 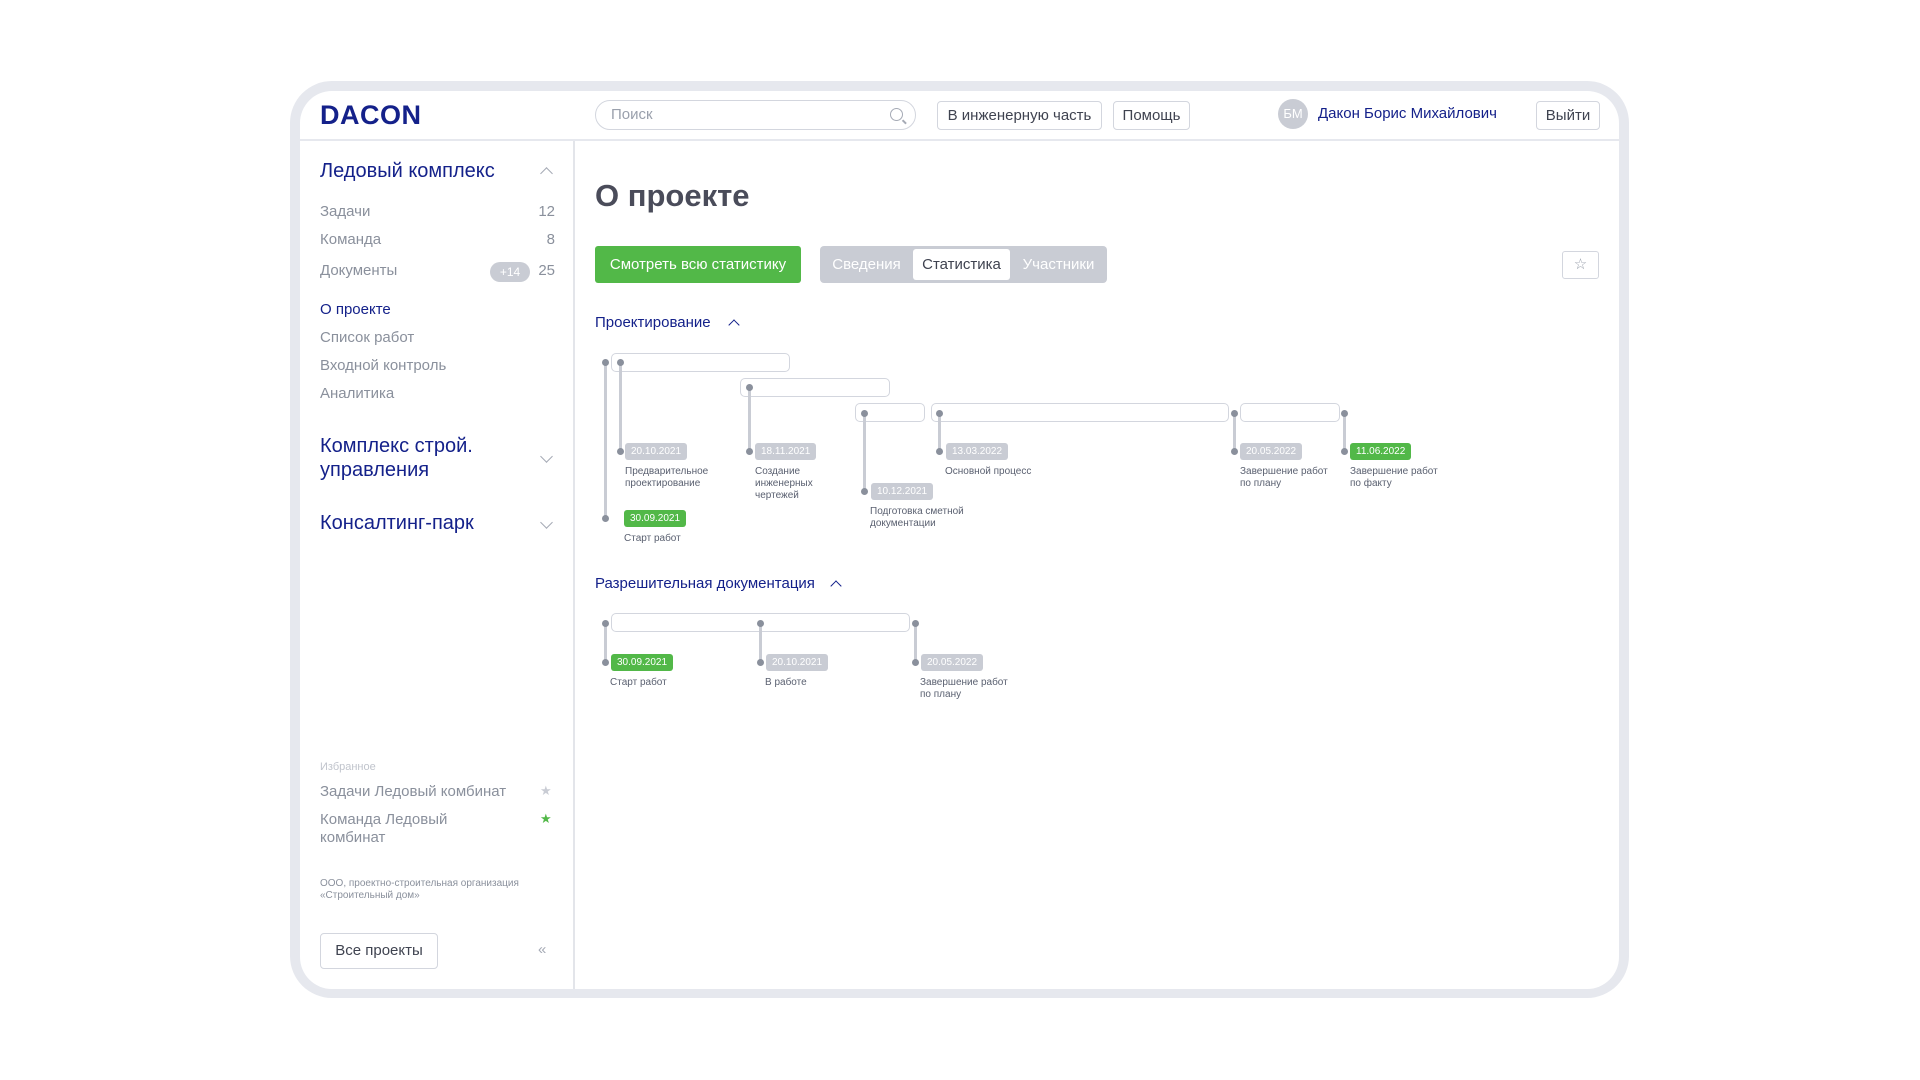 What do you see at coordinates (1019, 115) in the screenshot?
I see `engineering-button: В инженерную часть` at bounding box center [1019, 115].